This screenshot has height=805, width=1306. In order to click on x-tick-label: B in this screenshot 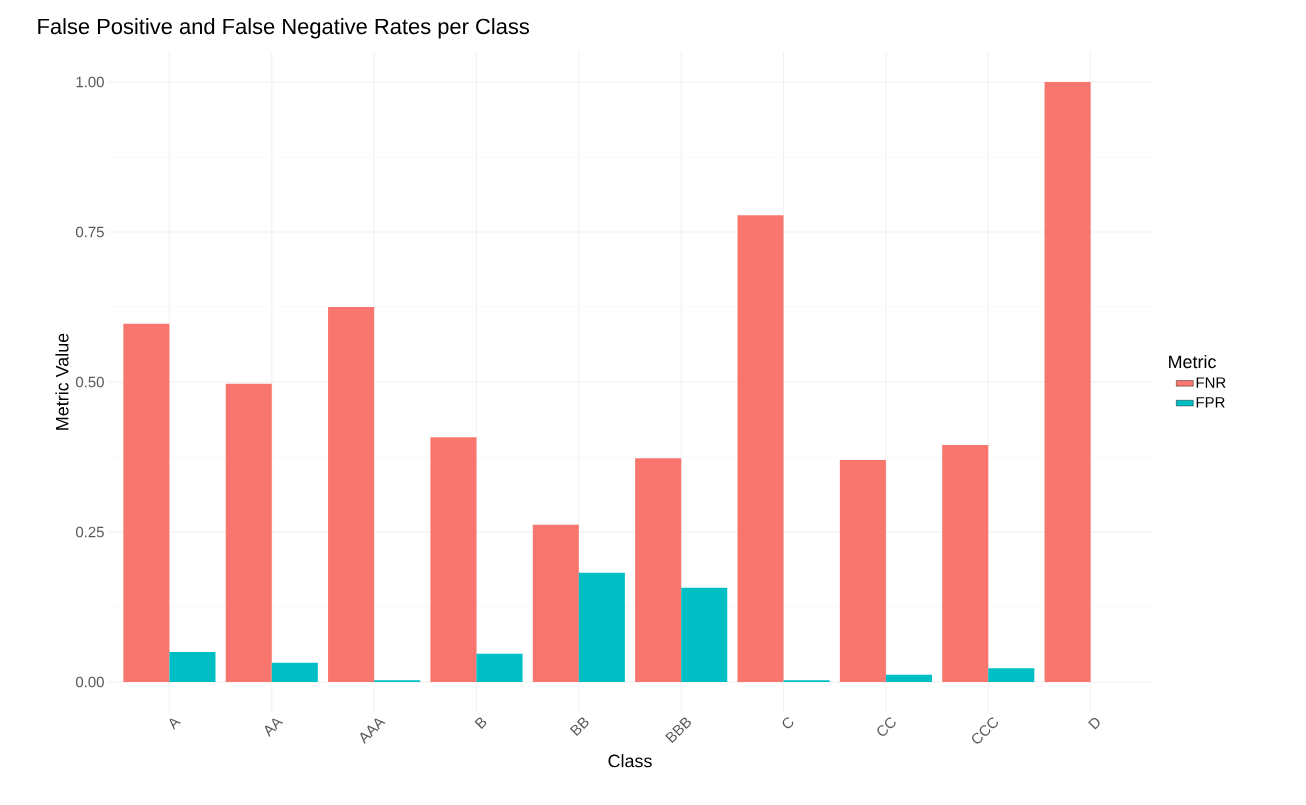, I will do `click(480, 723)`.